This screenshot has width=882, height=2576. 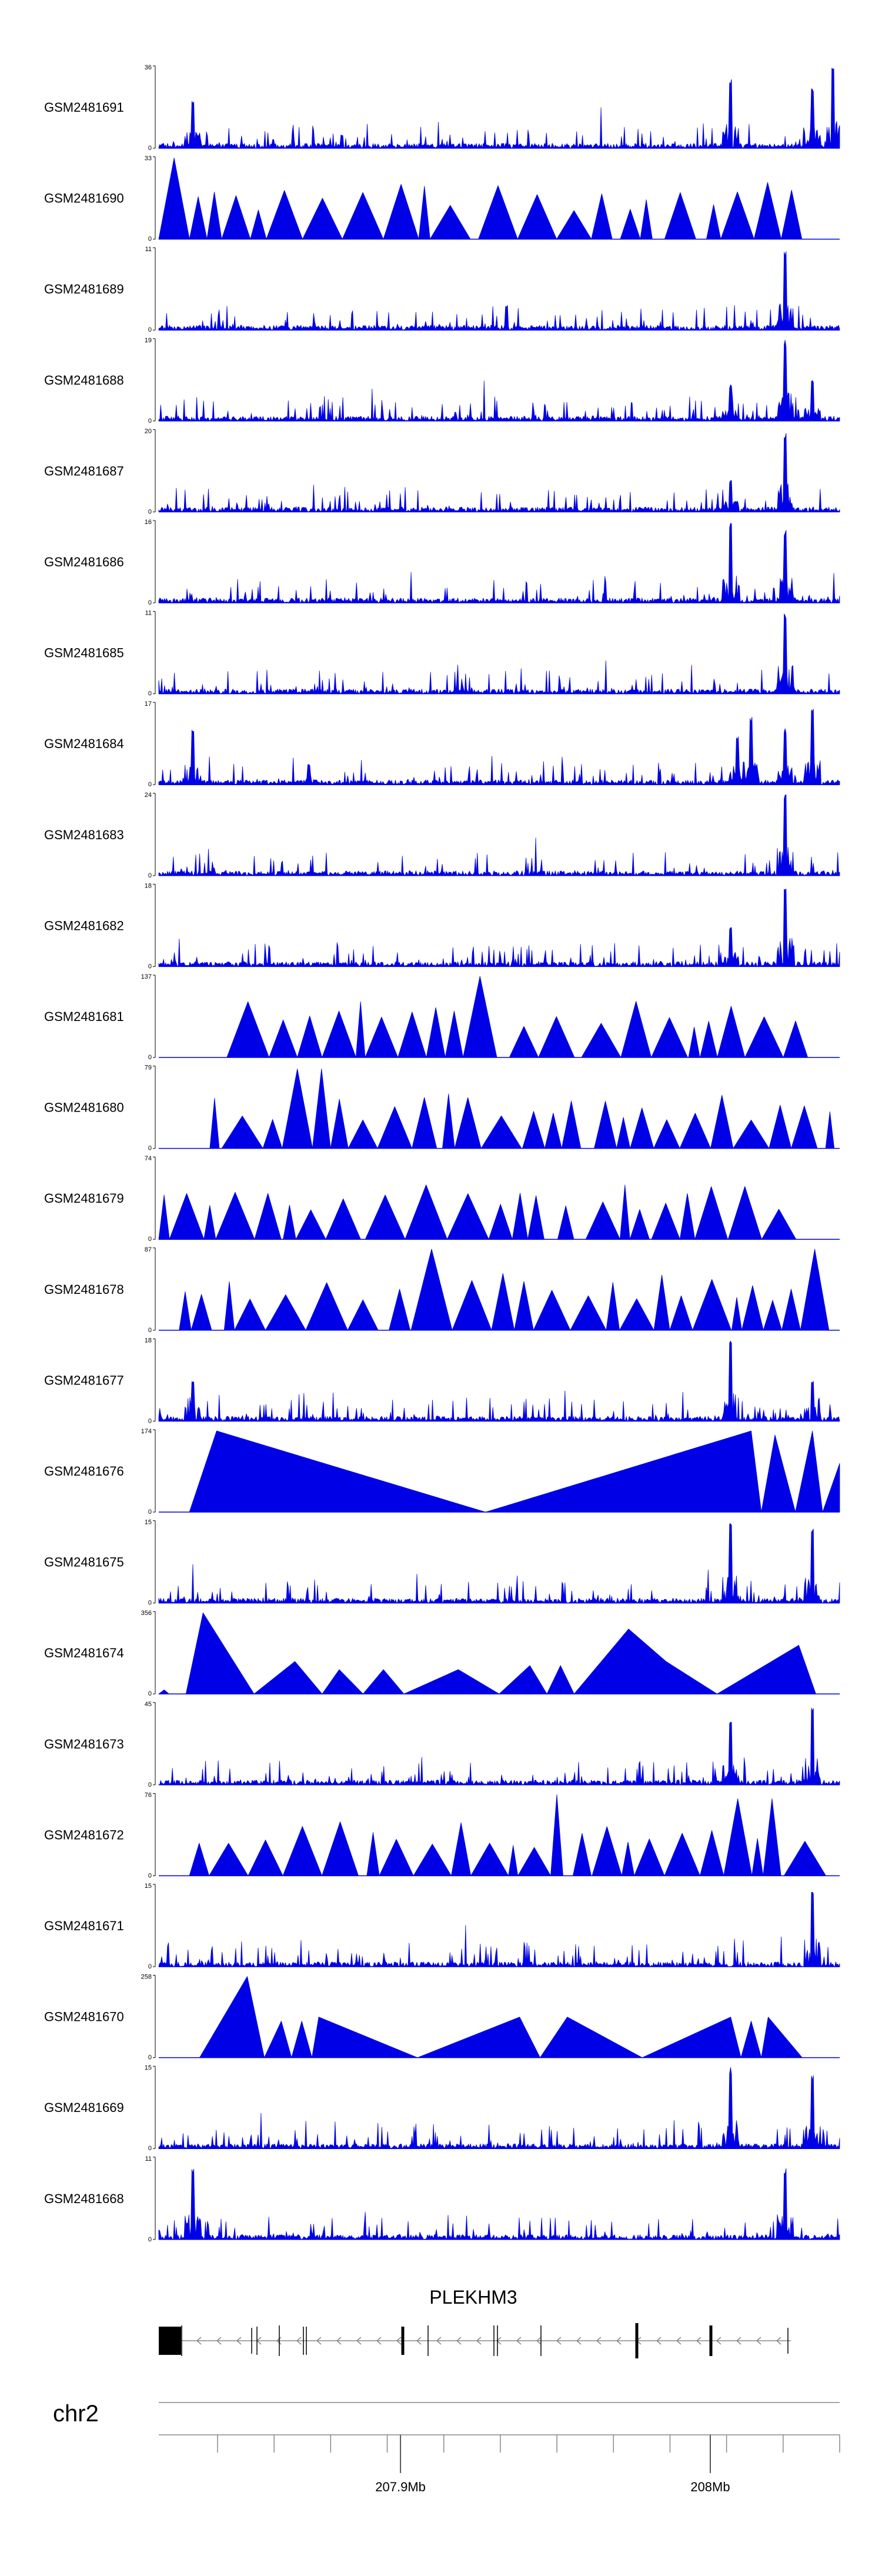 What do you see at coordinates (442, 1290) in the screenshot?
I see `track-GSM2481678: GSM2481678 87 0` at bounding box center [442, 1290].